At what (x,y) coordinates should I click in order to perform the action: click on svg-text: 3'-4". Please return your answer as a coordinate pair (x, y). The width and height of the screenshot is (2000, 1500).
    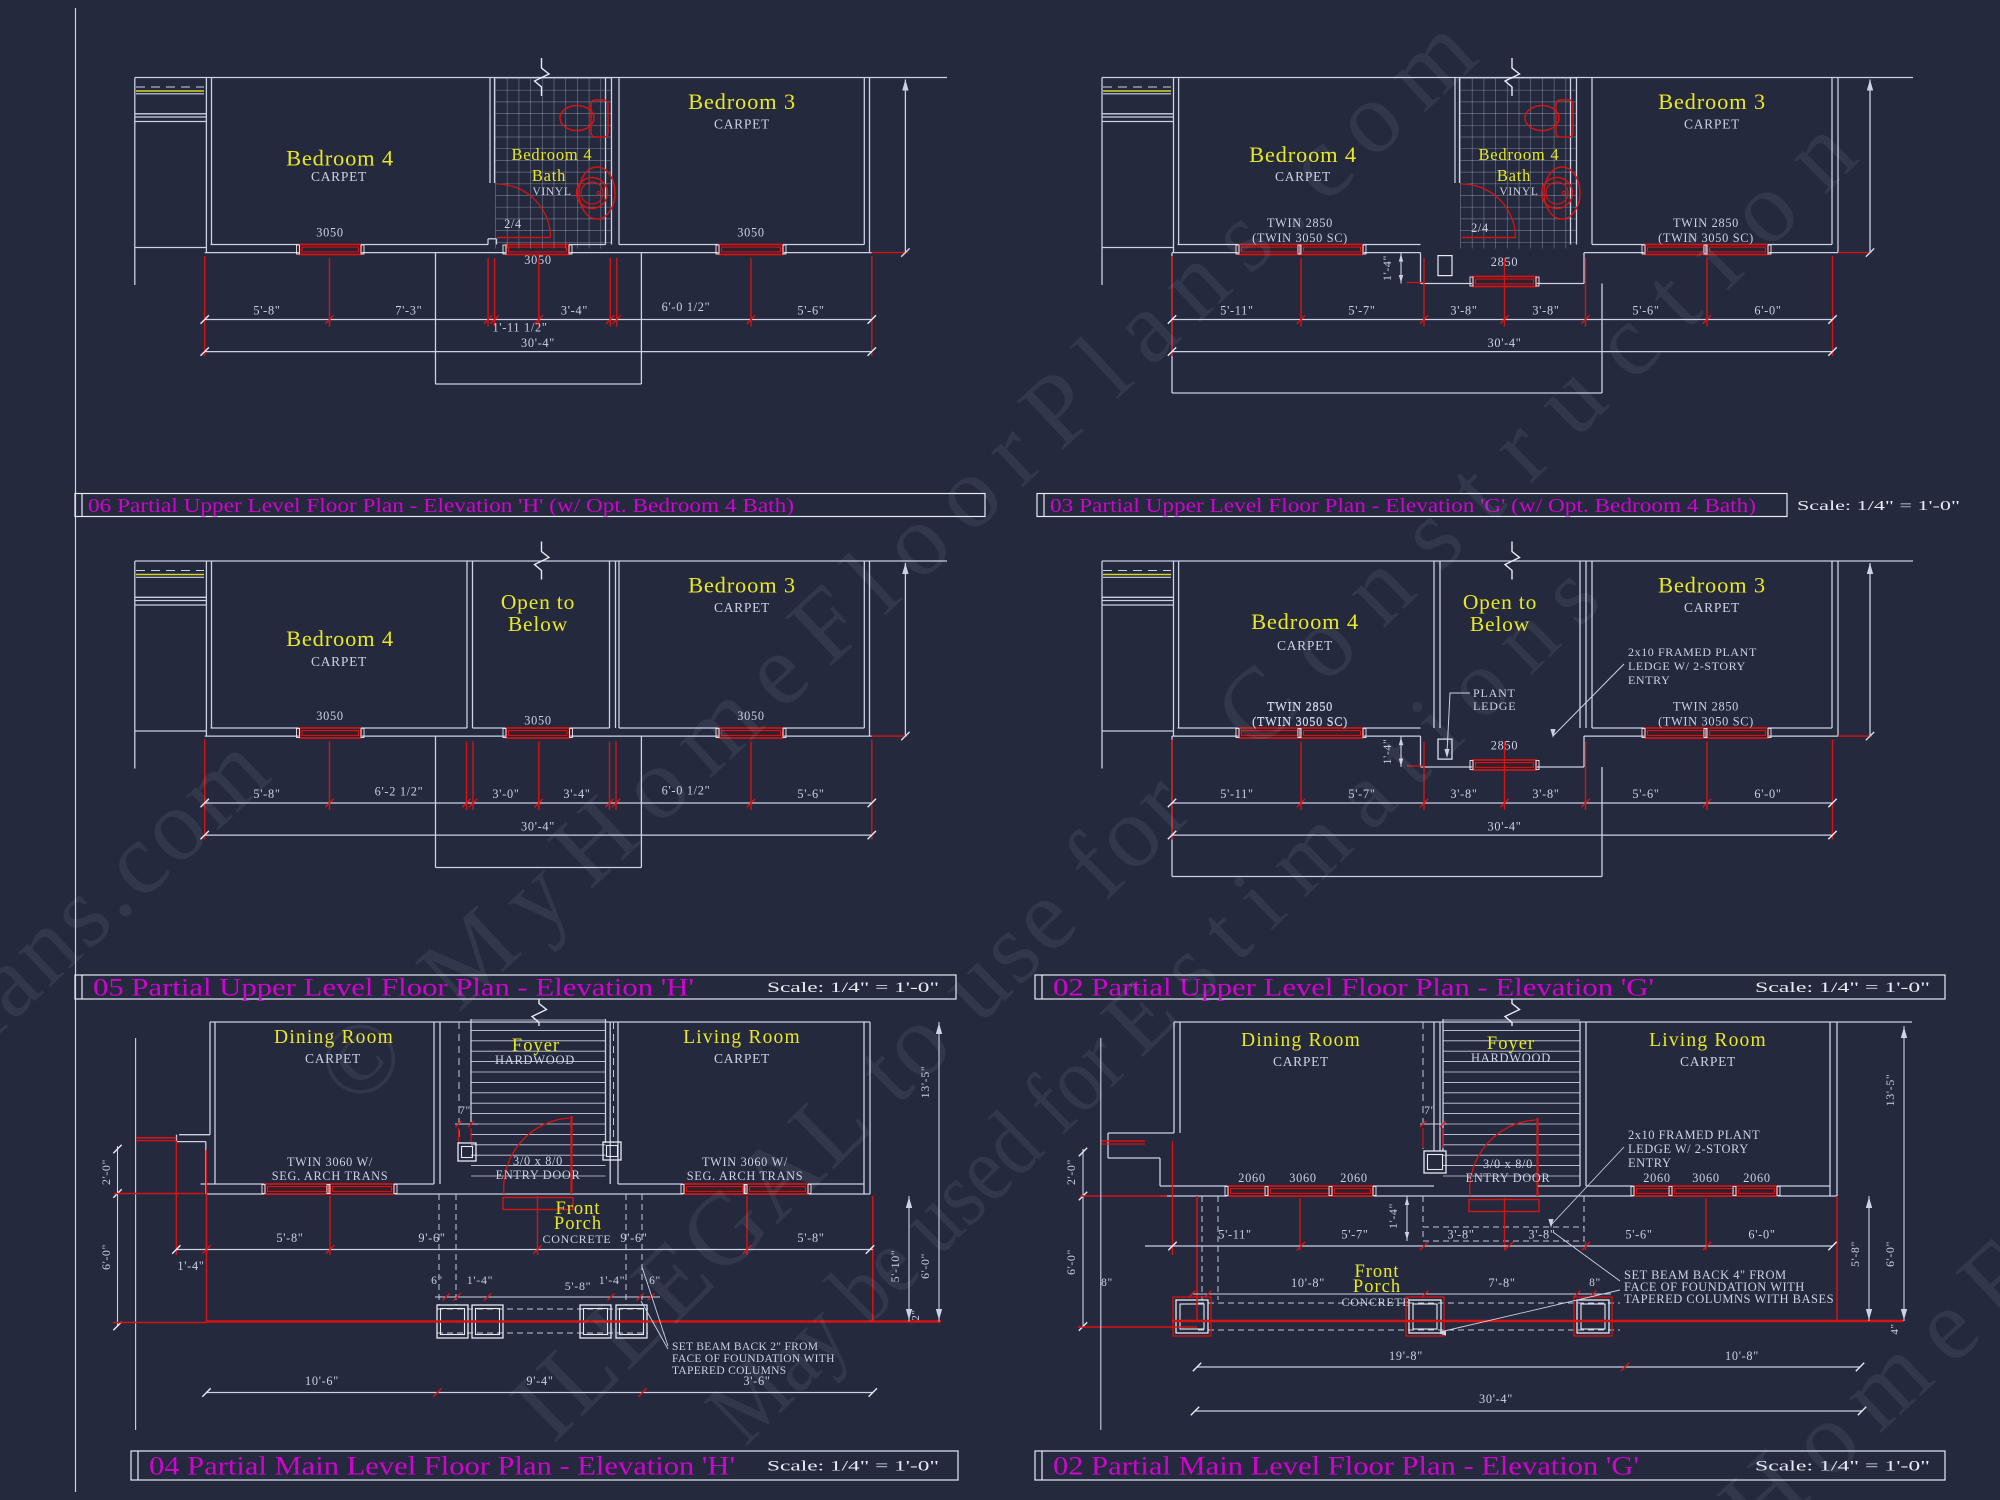
    Looking at the image, I should click on (576, 794).